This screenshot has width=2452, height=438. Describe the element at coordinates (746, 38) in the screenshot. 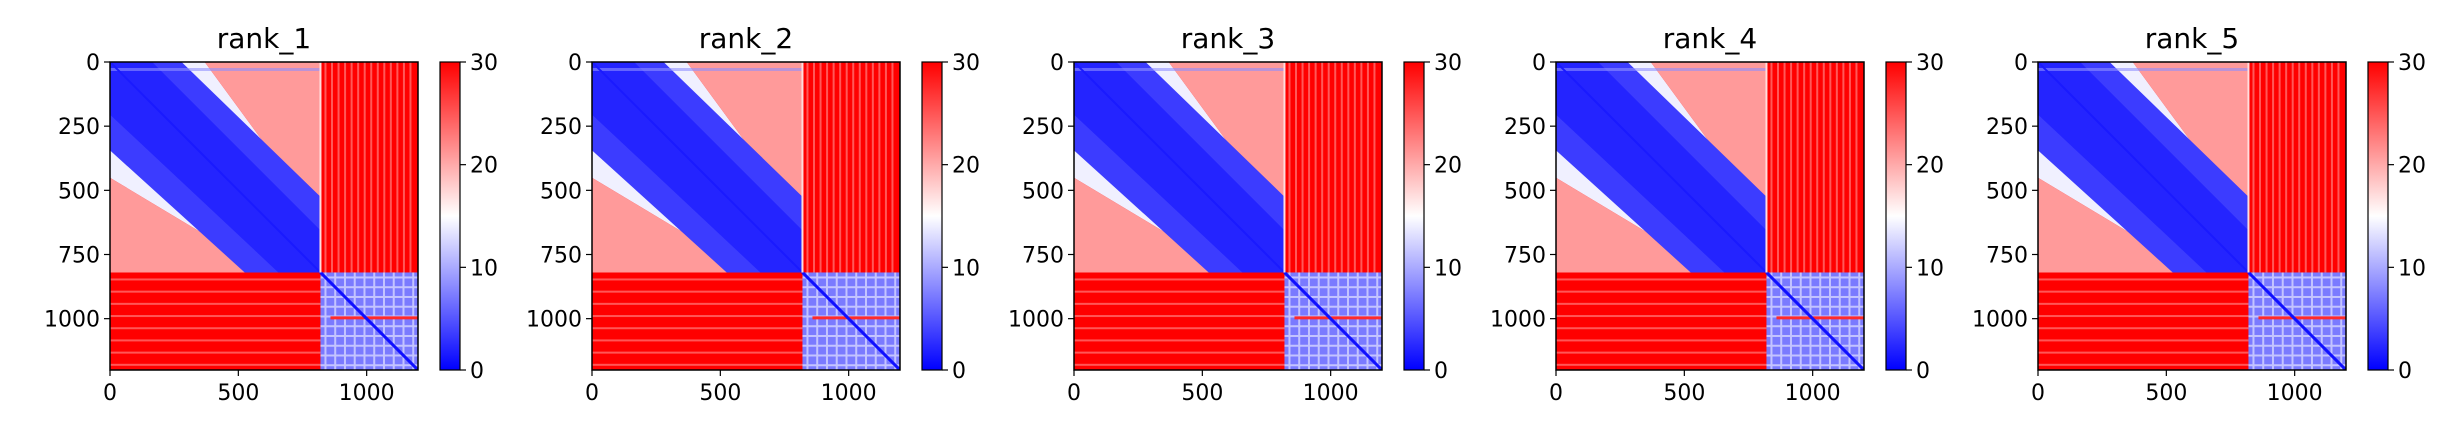

I see `chart-title: rank_2` at that location.